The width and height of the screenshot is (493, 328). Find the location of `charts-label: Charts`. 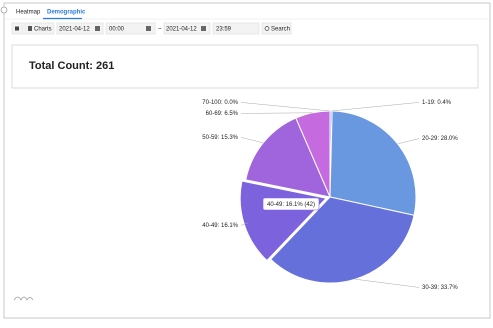

charts-label: Charts is located at coordinates (43, 30).